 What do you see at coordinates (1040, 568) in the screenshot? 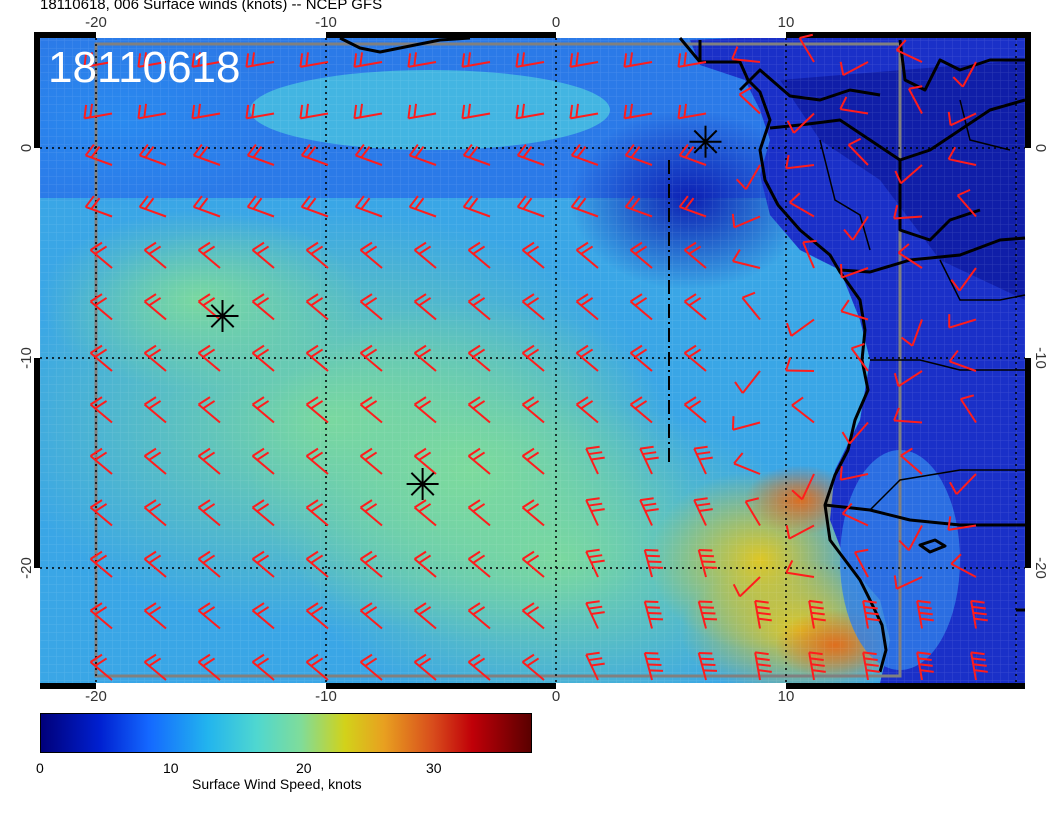
I see `lat-tick: -20` at bounding box center [1040, 568].